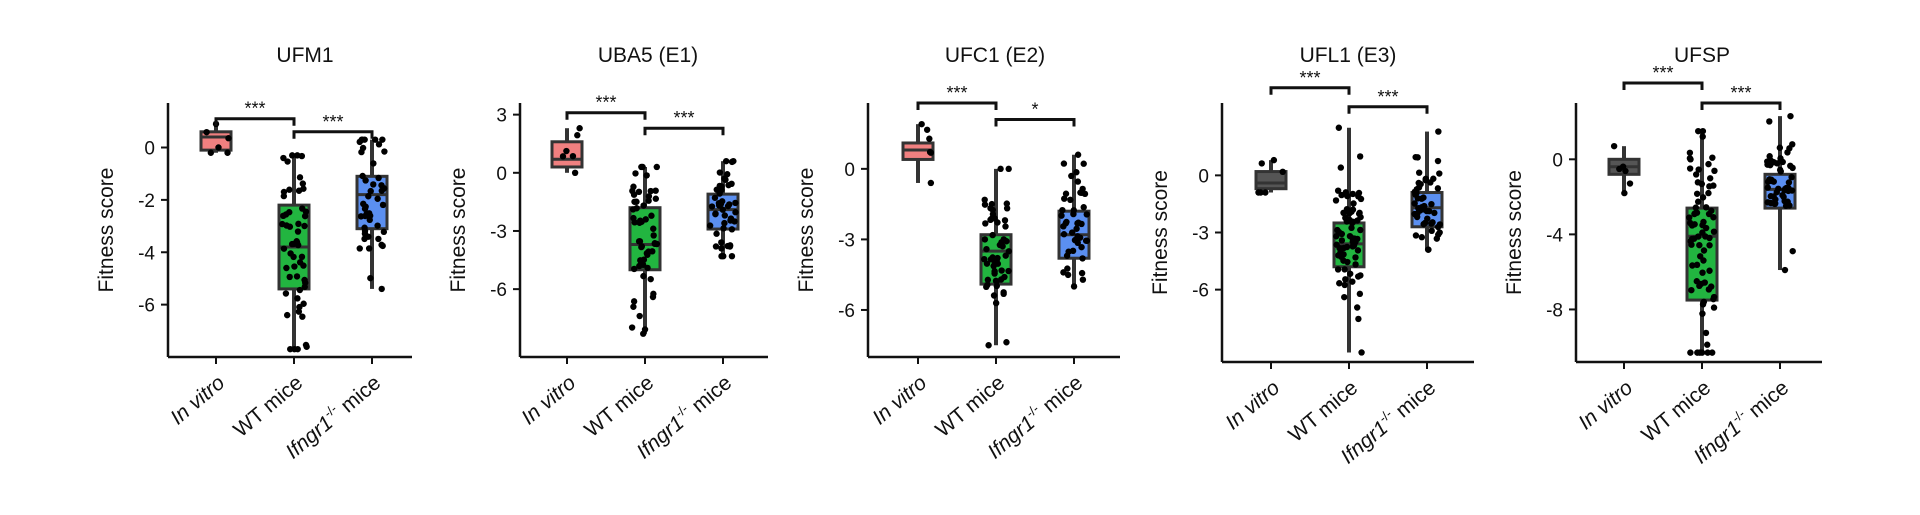 This screenshot has width=1920, height=515. I want to click on x-tick-label: In vitro, so click(1252, 405).